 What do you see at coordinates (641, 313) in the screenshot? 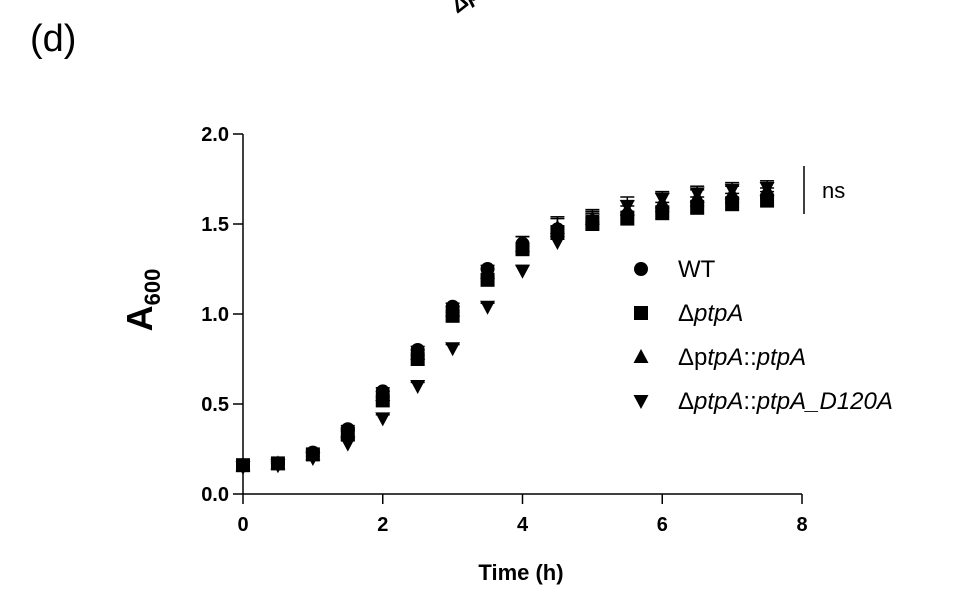
I see `legend-marker-square` at bounding box center [641, 313].